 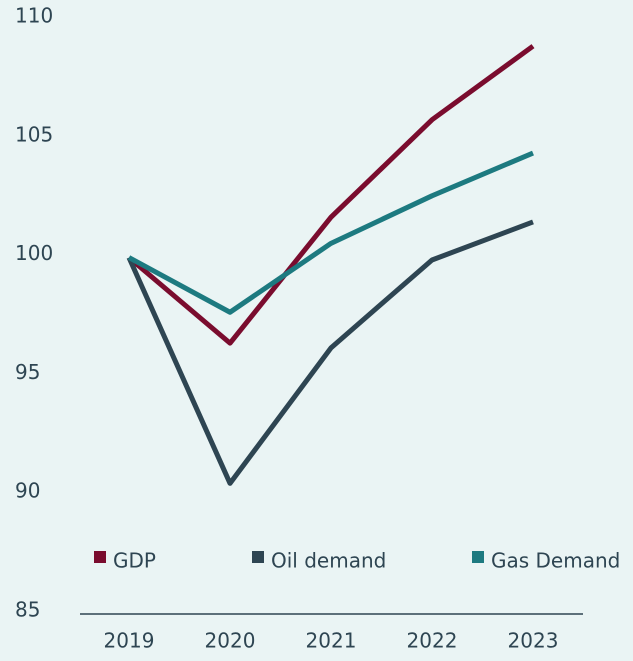 What do you see at coordinates (555, 561) in the screenshot?
I see `legend-label: Gas Demand` at bounding box center [555, 561].